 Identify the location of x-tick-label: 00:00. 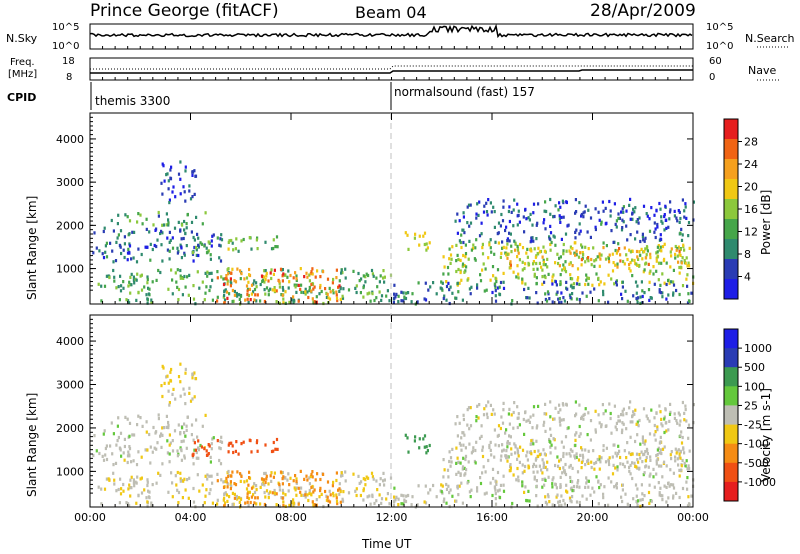
(90, 517).